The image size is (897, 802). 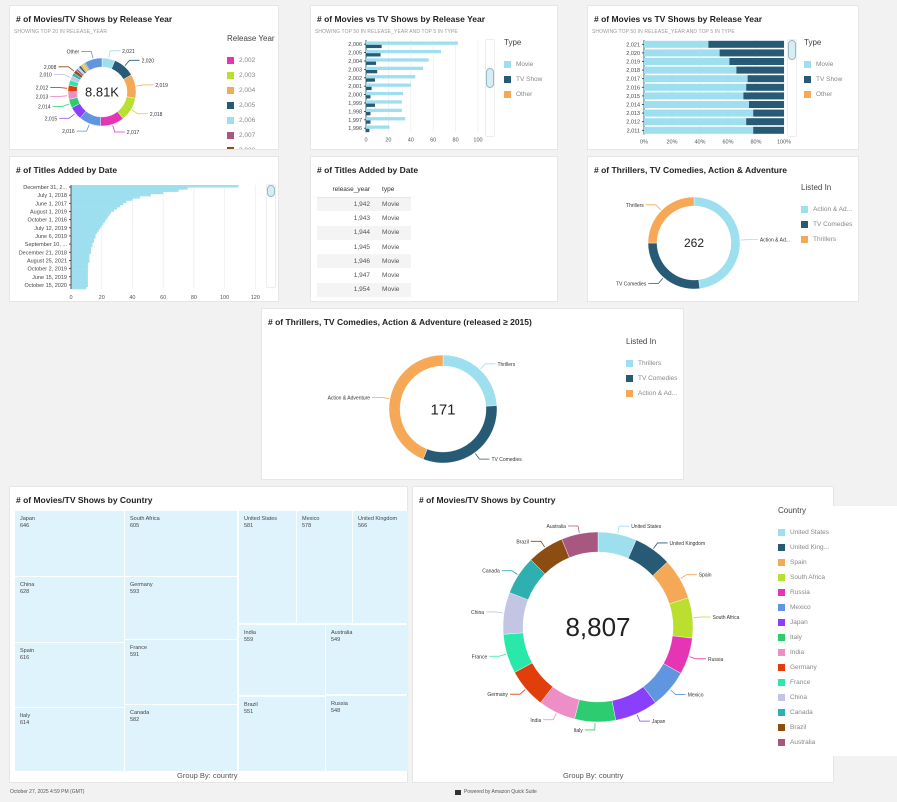 I want to click on treemap-cell-south-africa: South Africa 605, so click(x=181, y=543).